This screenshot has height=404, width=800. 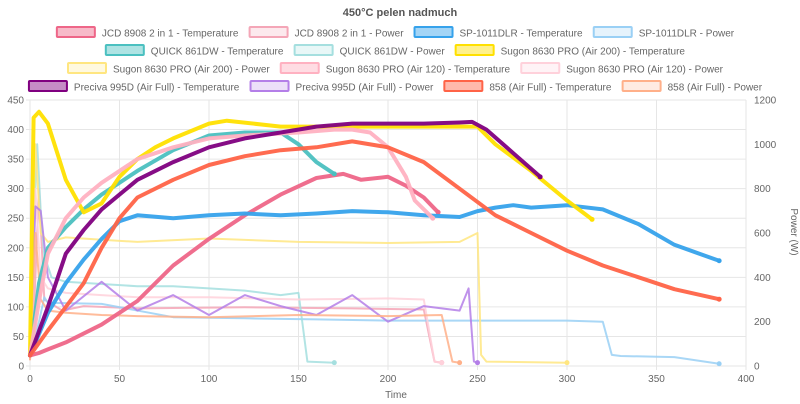 I want to click on y-right-tick-label: 800, so click(x=762, y=189).